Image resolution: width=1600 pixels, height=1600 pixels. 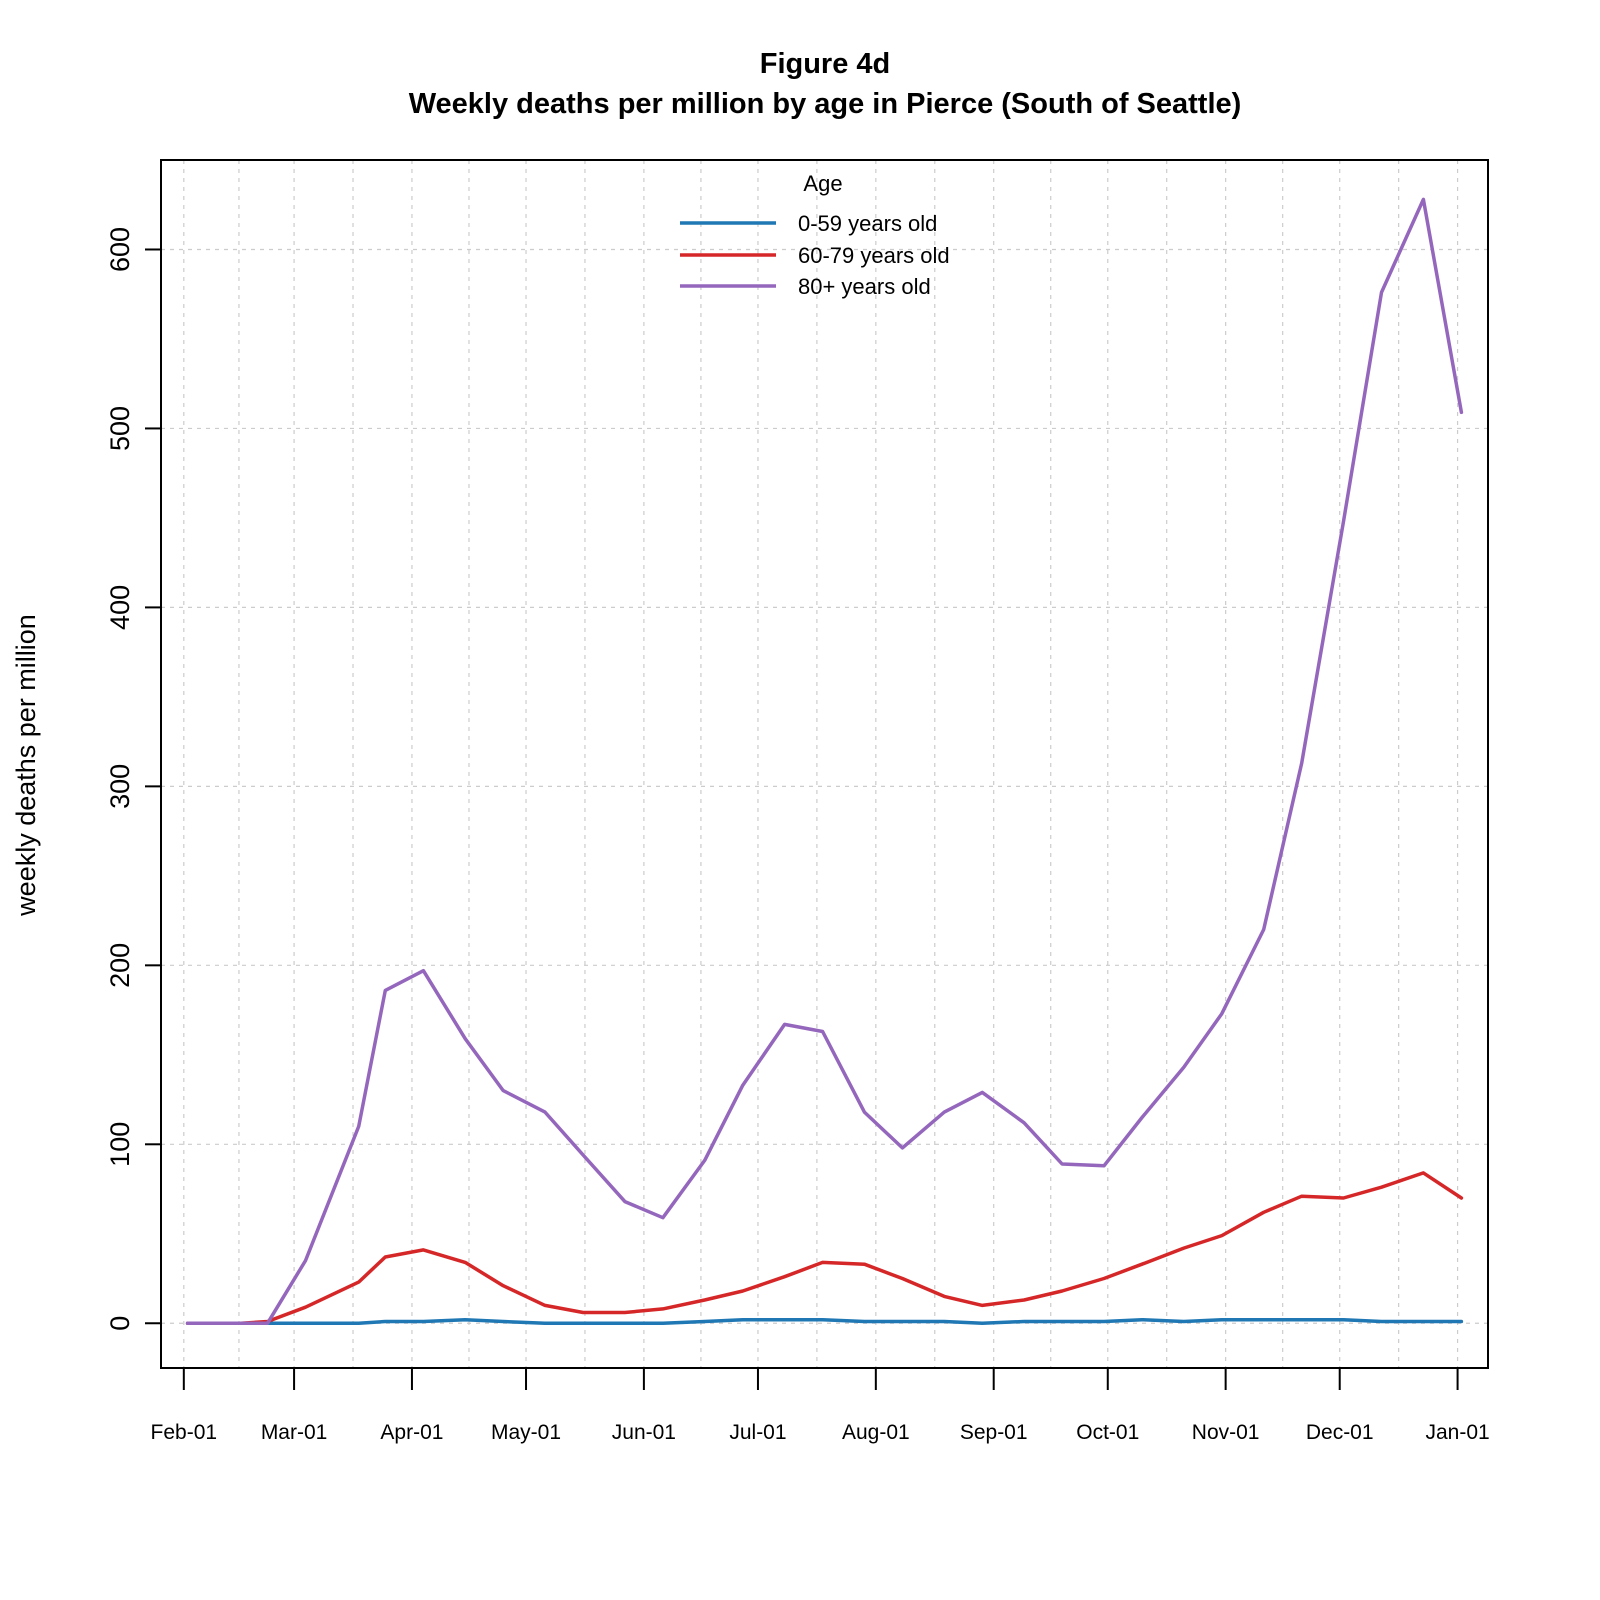 What do you see at coordinates (294, 1432) in the screenshot?
I see `x-tick-label: Mar-01` at bounding box center [294, 1432].